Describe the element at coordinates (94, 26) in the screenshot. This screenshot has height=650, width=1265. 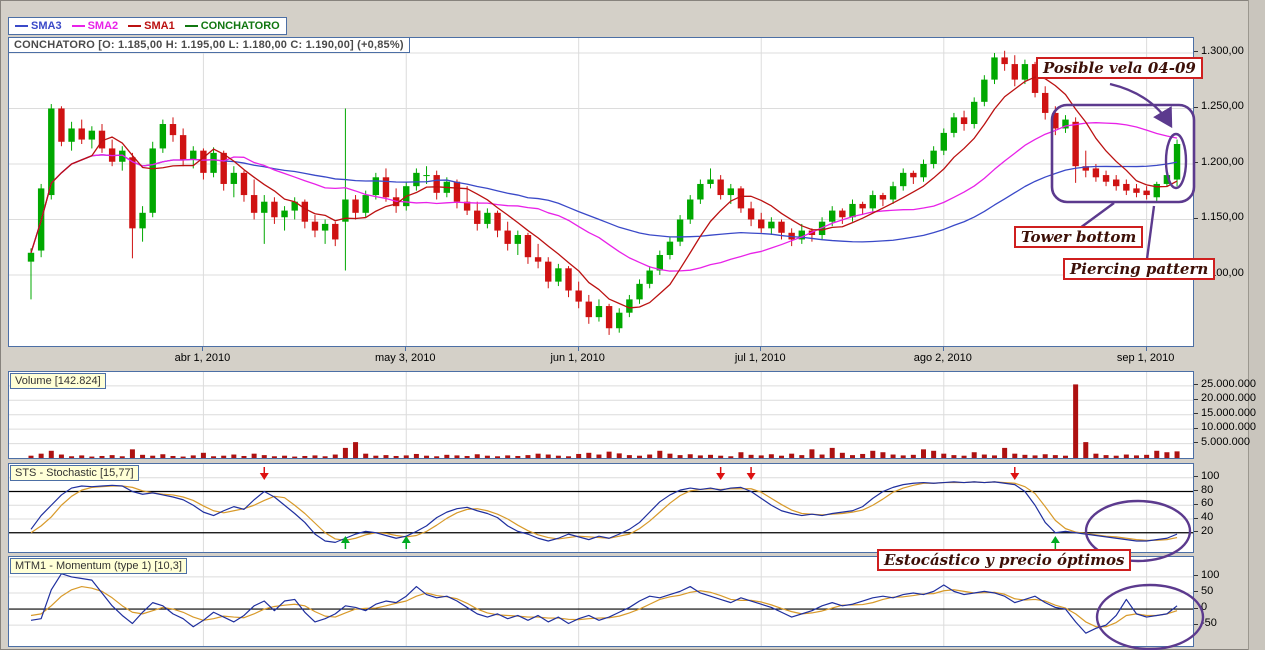
I see `legend-item-sma2: SMA2` at that location.